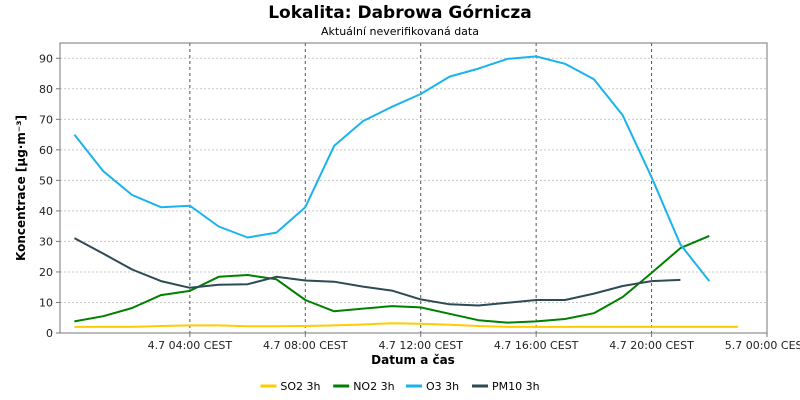 Image resolution: width=800 pixels, height=400 pixels. Describe the element at coordinates (377, 272) in the screenshot. I see `series-line-pm10` at that location.